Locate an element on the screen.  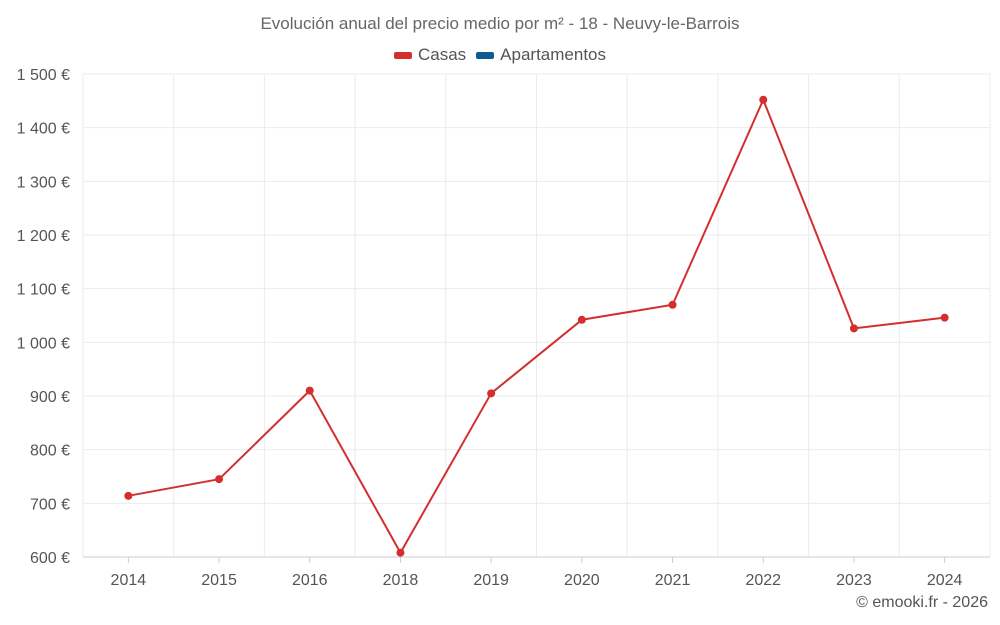
chart-legend: Casas Apartamentos is located at coordinates (500, 55).